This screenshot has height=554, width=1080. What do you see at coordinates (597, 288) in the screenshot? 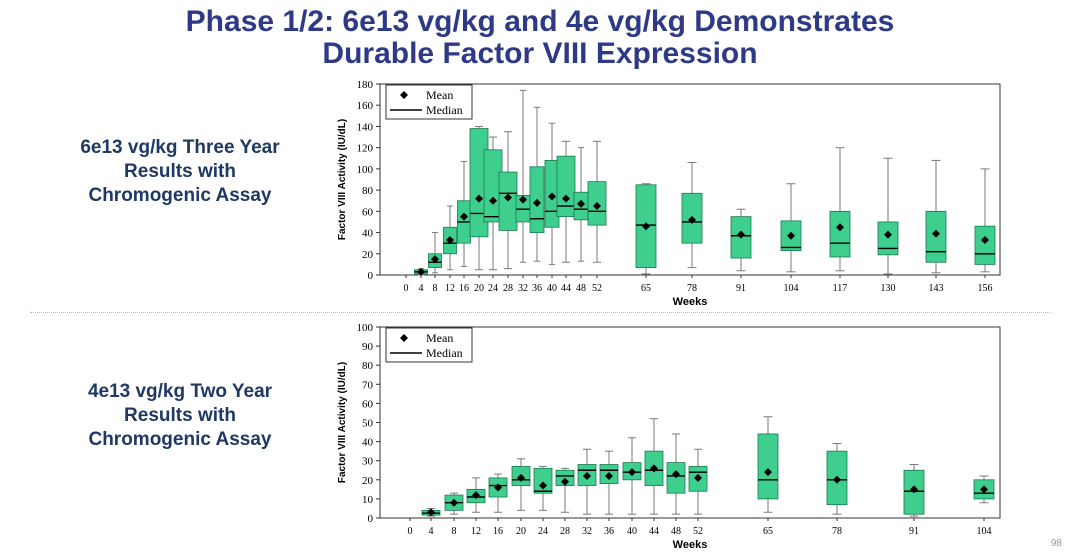
I see `x-tick-label: 52` at bounding box center [597, 288].